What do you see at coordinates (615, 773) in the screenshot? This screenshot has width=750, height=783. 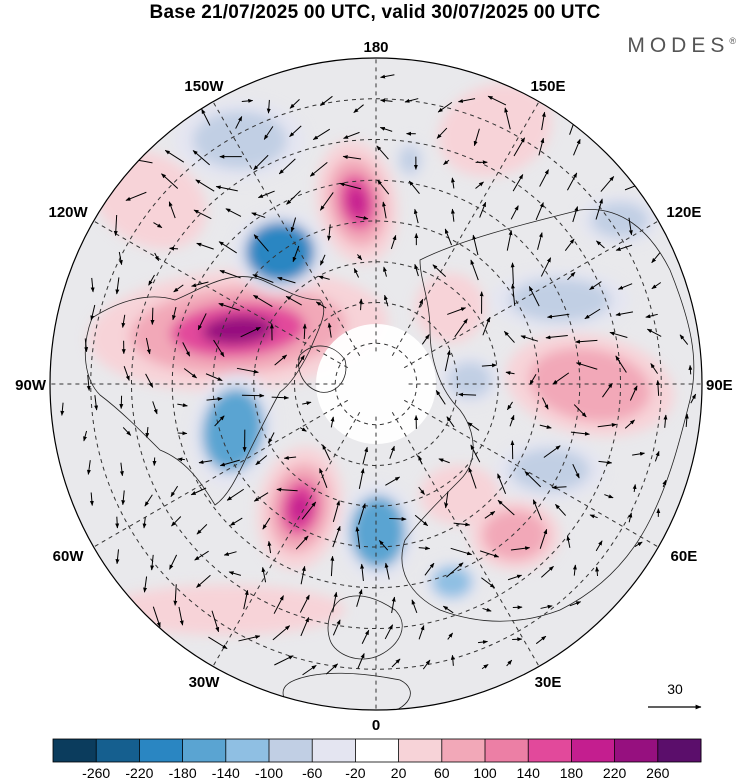 I see `colorbar-label: 220` at bounding box center [615, 773].